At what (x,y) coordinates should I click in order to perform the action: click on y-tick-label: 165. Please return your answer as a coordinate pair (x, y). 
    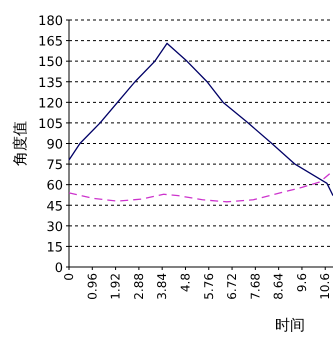
    Looking at the image, I should click on (50, 42).